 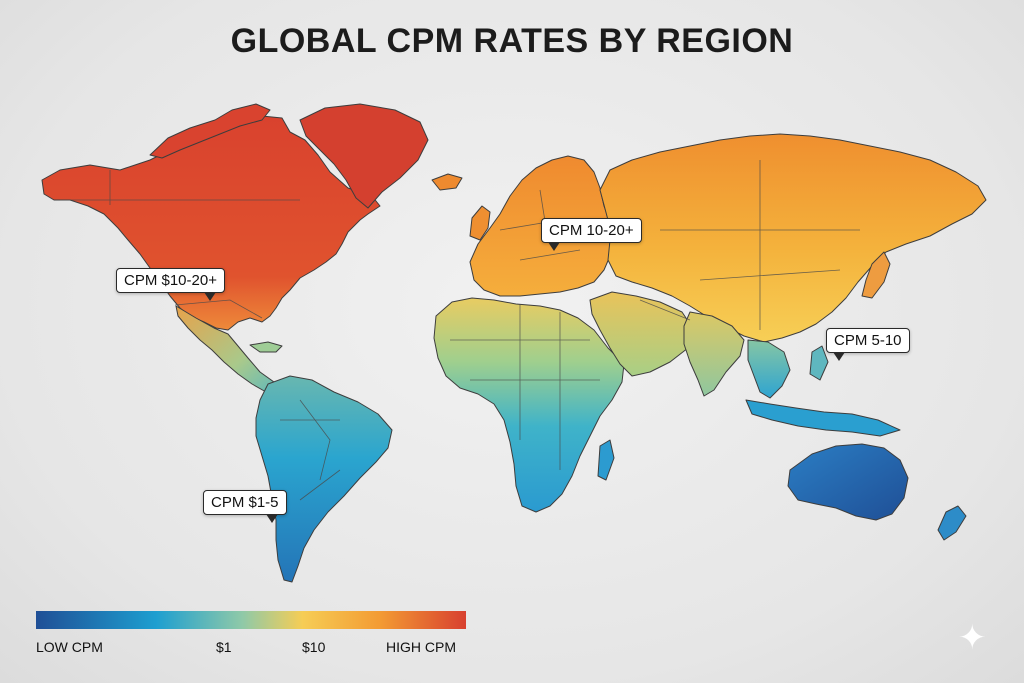 What do you see at coordinates (952, 523) in the screenshot?
I see `new-zealand` at bounding box center [952, 523].